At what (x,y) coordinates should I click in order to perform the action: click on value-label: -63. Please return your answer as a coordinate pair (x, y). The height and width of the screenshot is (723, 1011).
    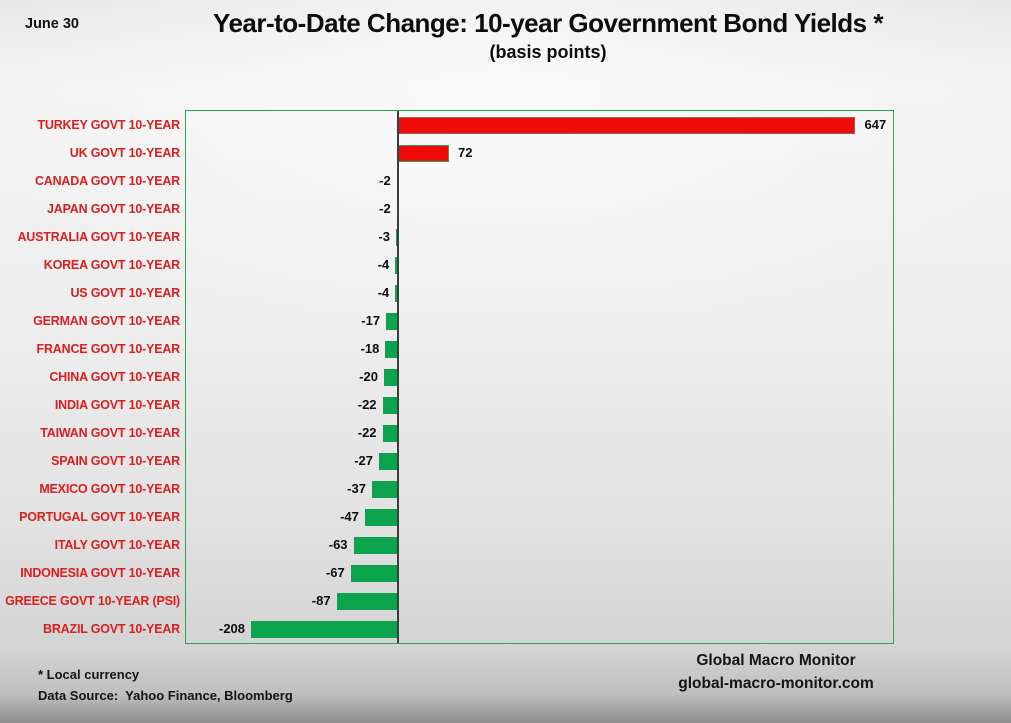
    Looking at the image, I should click on (338, 544).